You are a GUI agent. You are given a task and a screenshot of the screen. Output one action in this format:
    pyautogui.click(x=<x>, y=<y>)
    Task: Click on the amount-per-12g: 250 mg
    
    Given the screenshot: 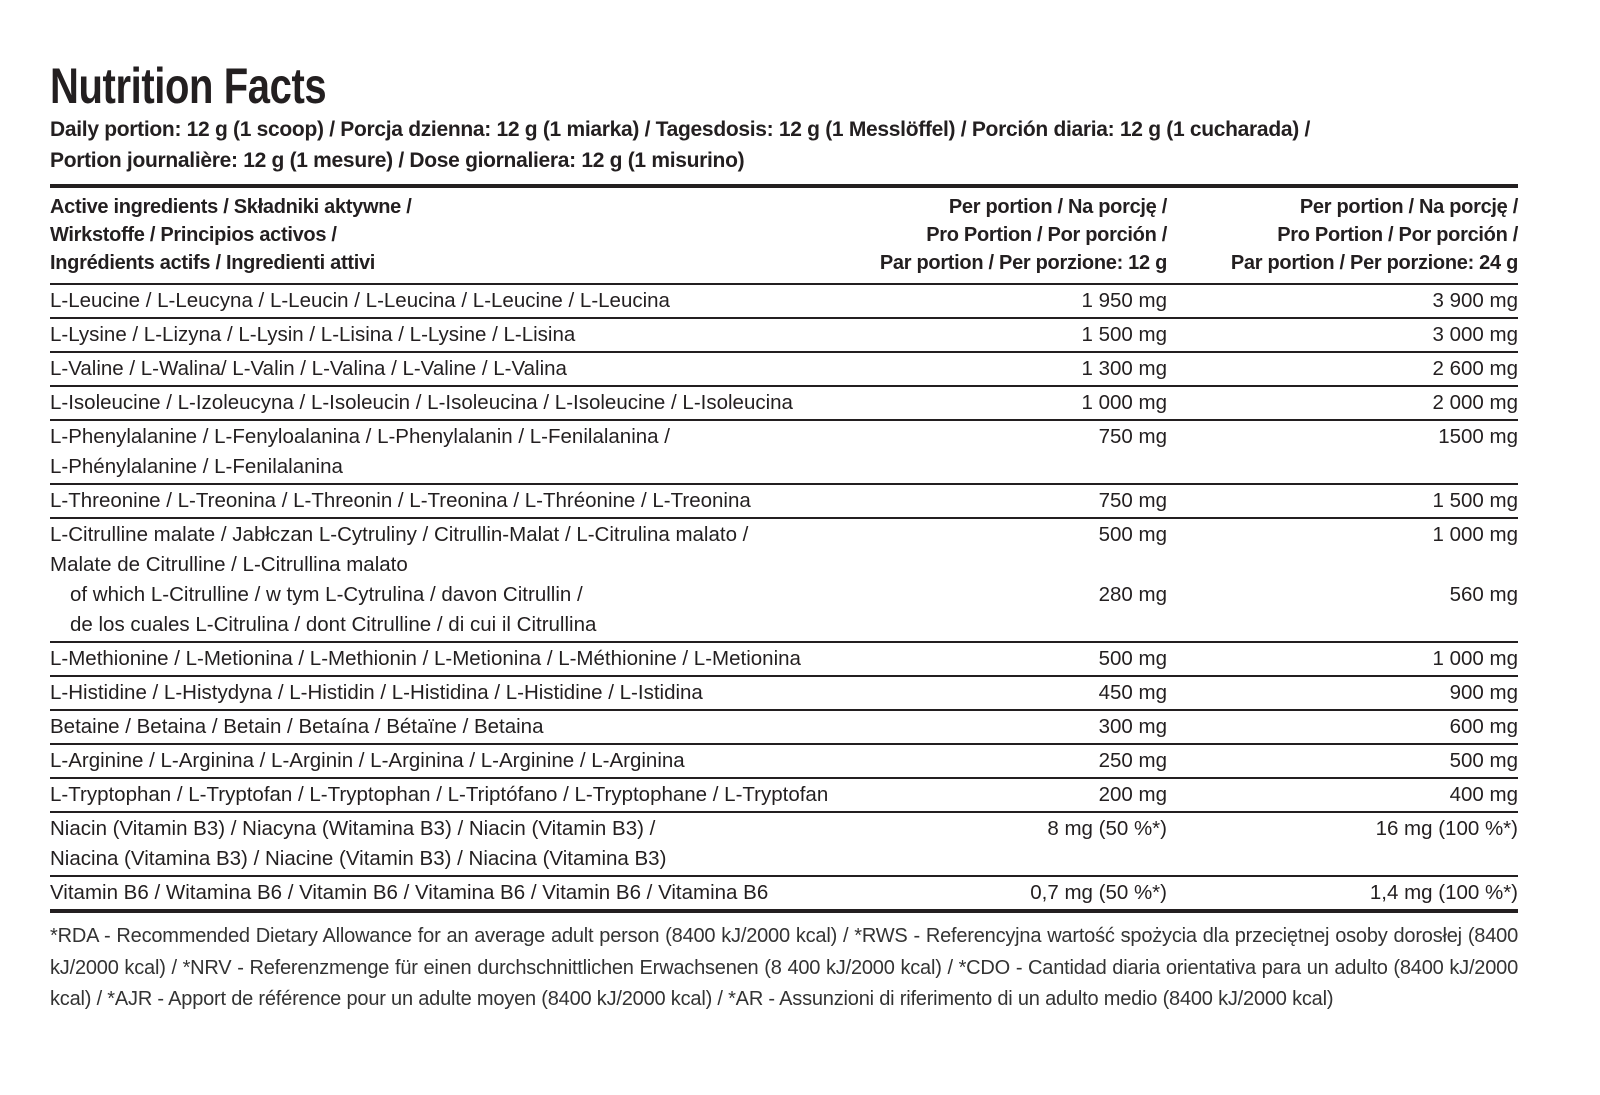 What is the action you would take?
    pyautogui.click(x=1003, y=761)
    